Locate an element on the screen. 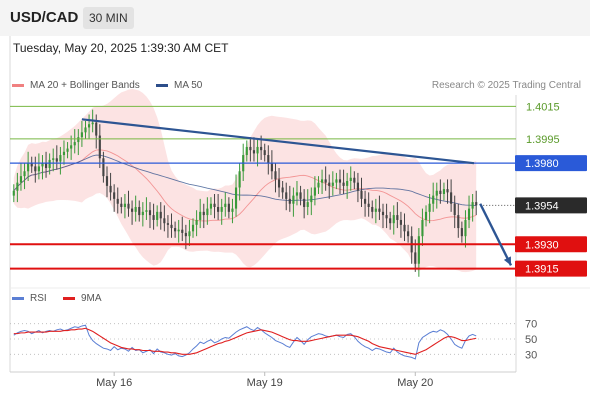 The height and width of the screenshot is (400, 590). legend-ma20-swatch is located at coordinates (18, 85).